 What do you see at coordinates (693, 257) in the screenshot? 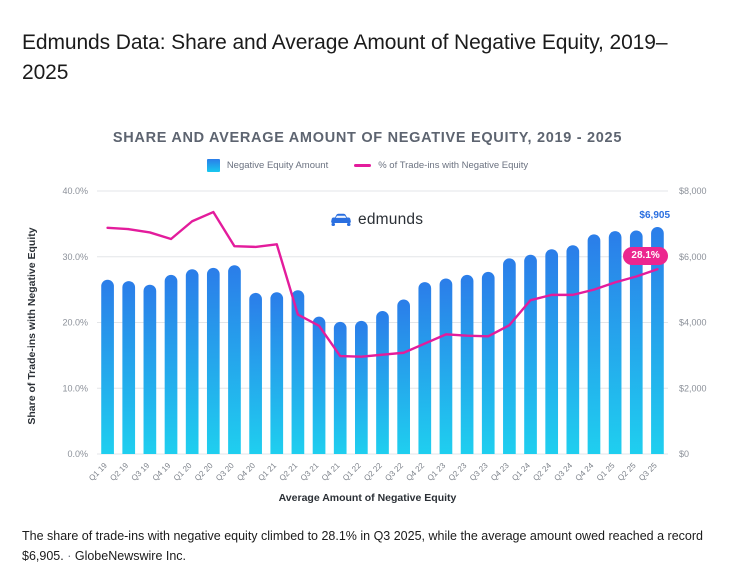
I see `svg-text: $6,000` at bounding box center [693, 257].